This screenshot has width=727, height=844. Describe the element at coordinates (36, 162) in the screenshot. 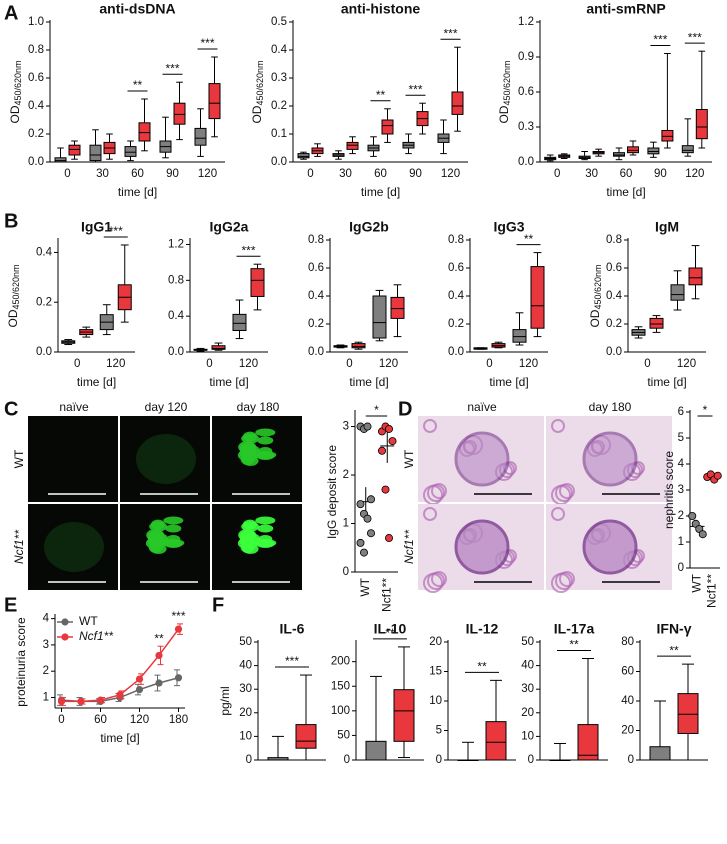

I see `y-tick-label: 0.0` at that location.